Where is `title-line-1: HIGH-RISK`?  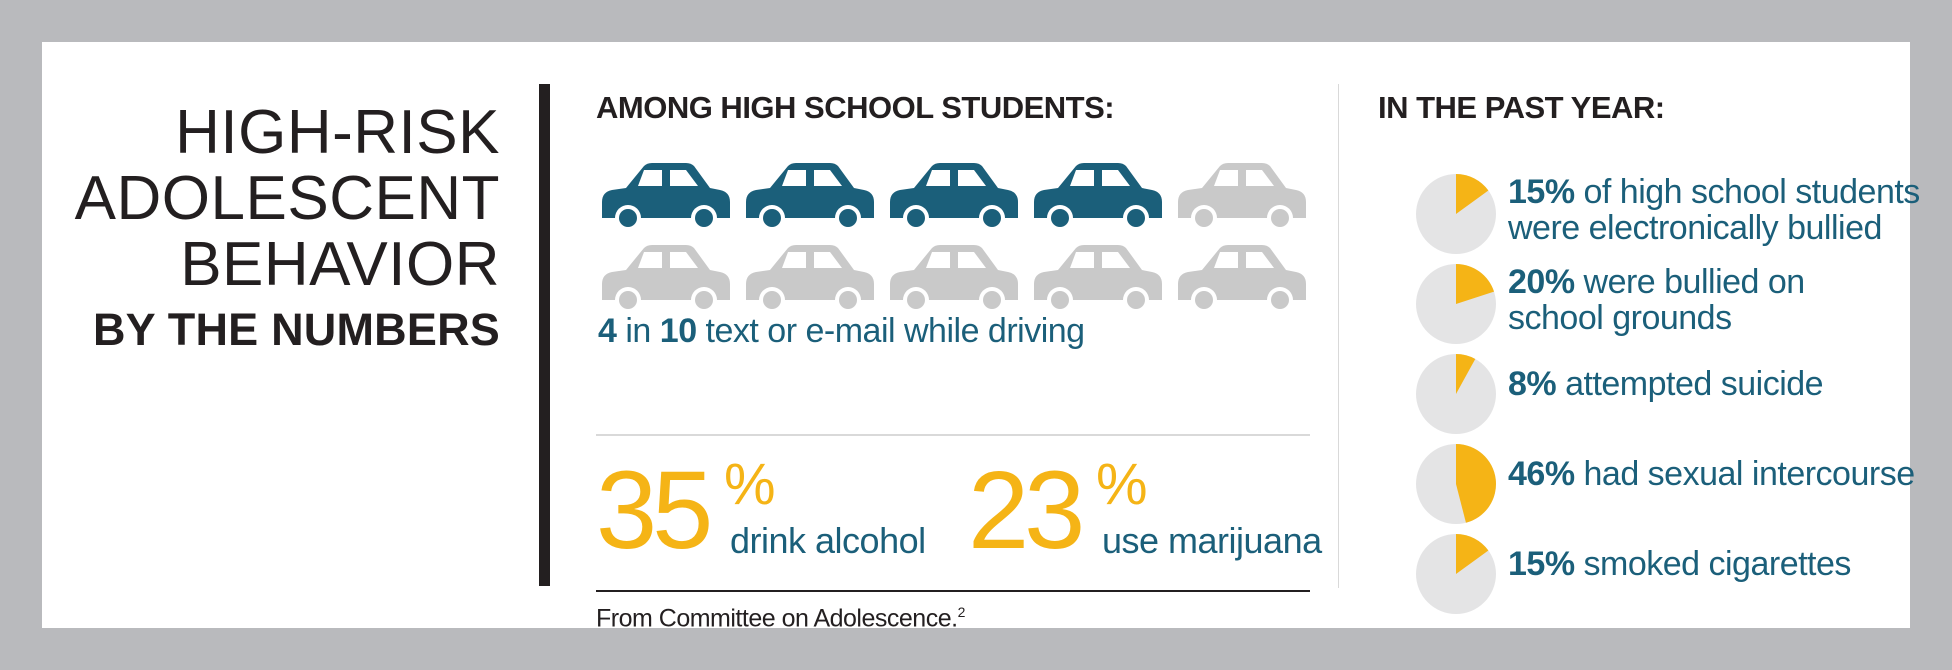
title-line-1: HIGH-RISK is located at coordinates (337, 132).